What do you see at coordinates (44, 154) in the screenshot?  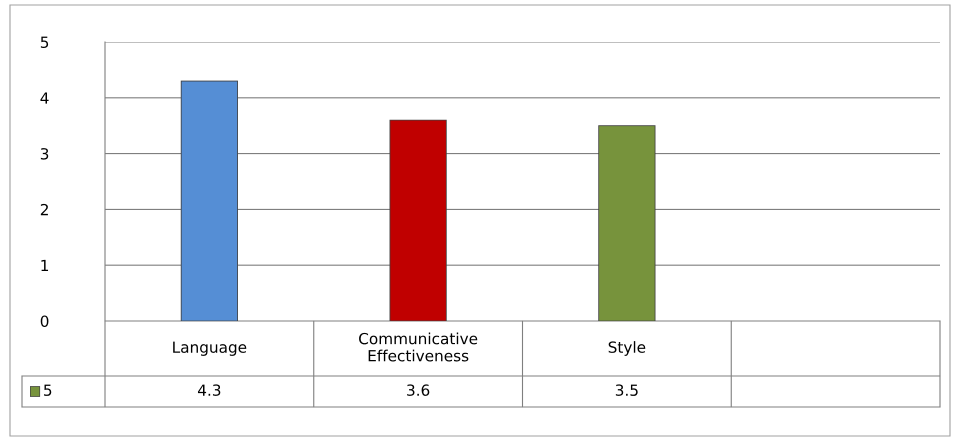 I see `y-tick-label: 3` at bounding box center [44, 154].